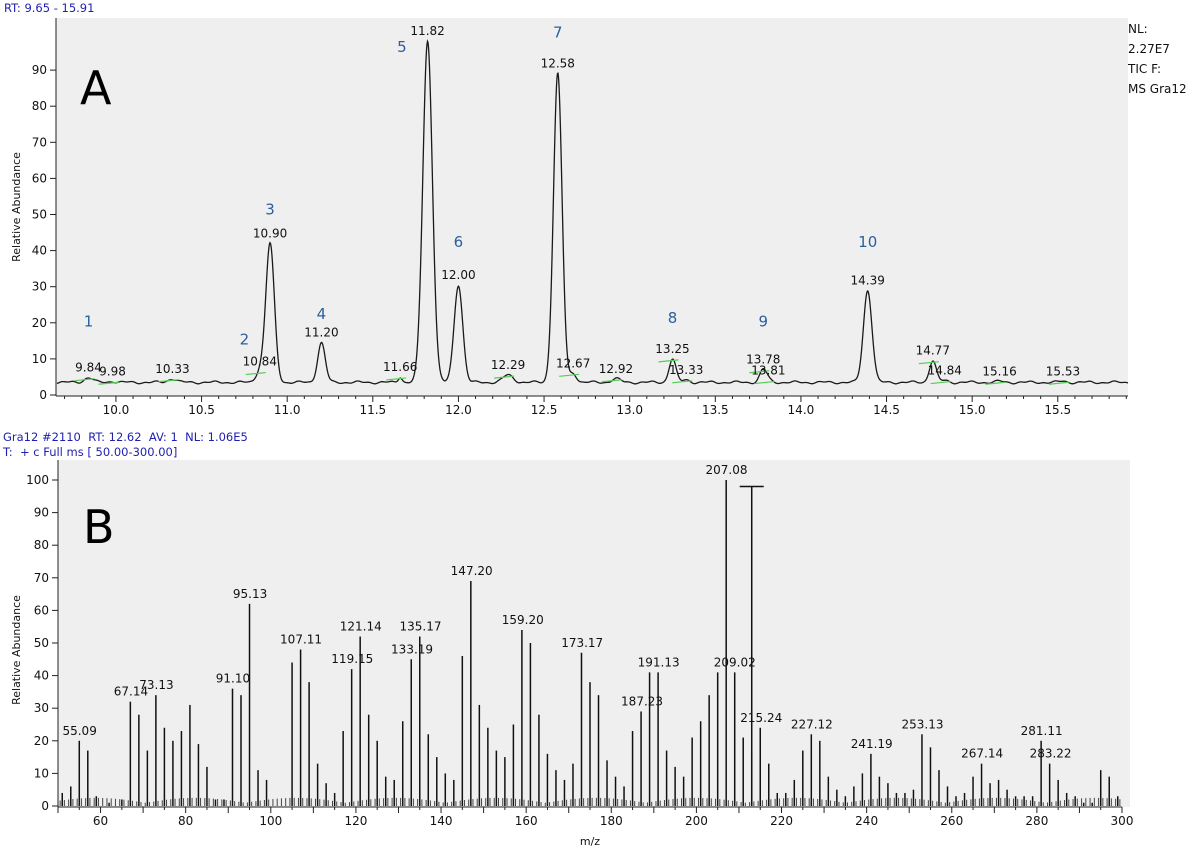  I want to click on panel-a-range-header: RT: 9.65 - 15.91, so click(49, 8).